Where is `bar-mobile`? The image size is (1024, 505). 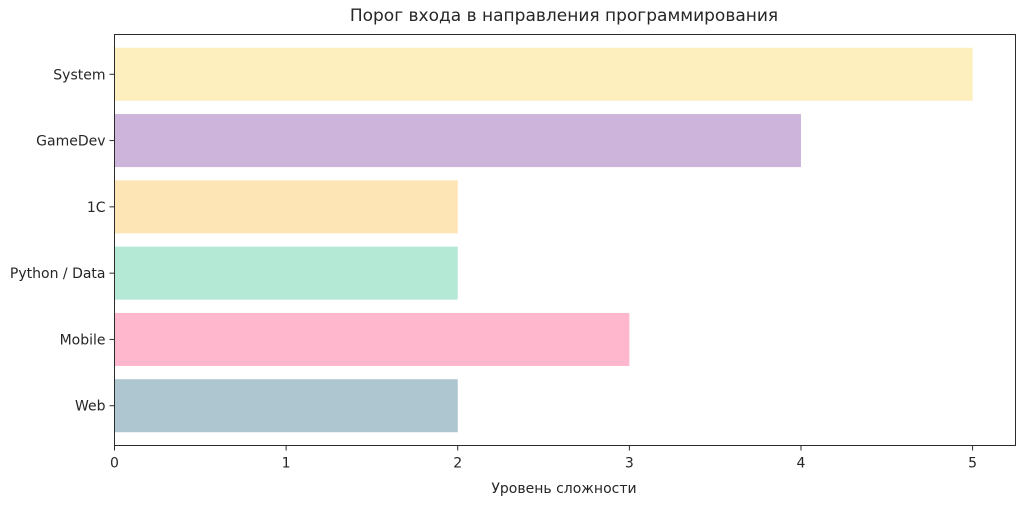 bar-mobile is located at coordinates (372, 339).